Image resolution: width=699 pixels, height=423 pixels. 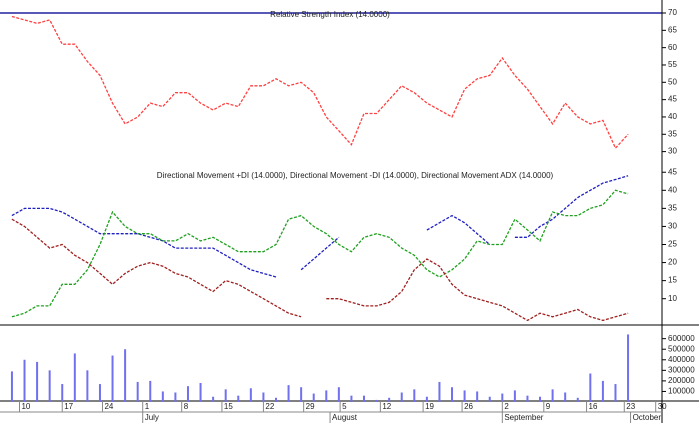 I want to click on x-tick-label: 29, so click(x=310, y=406).